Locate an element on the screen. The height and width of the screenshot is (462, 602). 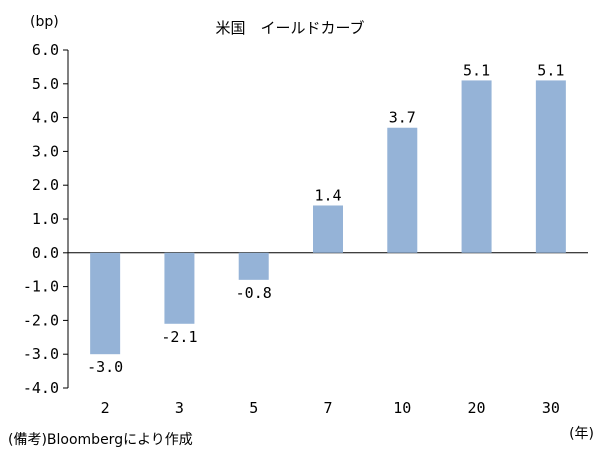
data-label: 3.7 is located at coordinates (402, 118).